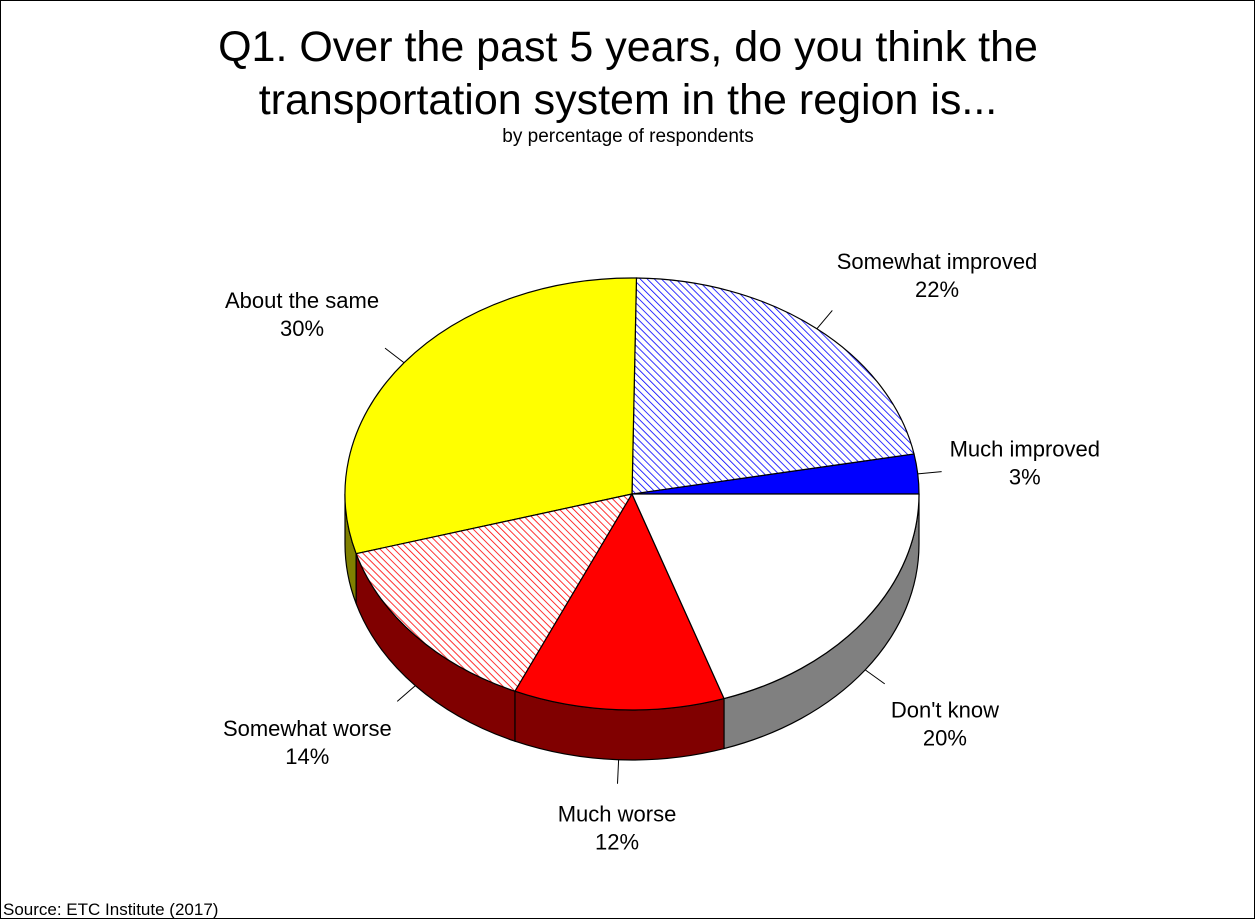  What do you see at coordinates (110, 909) in the screenshot?
I see `source-note: Source: ETC Institute (2017)` at bounding box center [110, 909].